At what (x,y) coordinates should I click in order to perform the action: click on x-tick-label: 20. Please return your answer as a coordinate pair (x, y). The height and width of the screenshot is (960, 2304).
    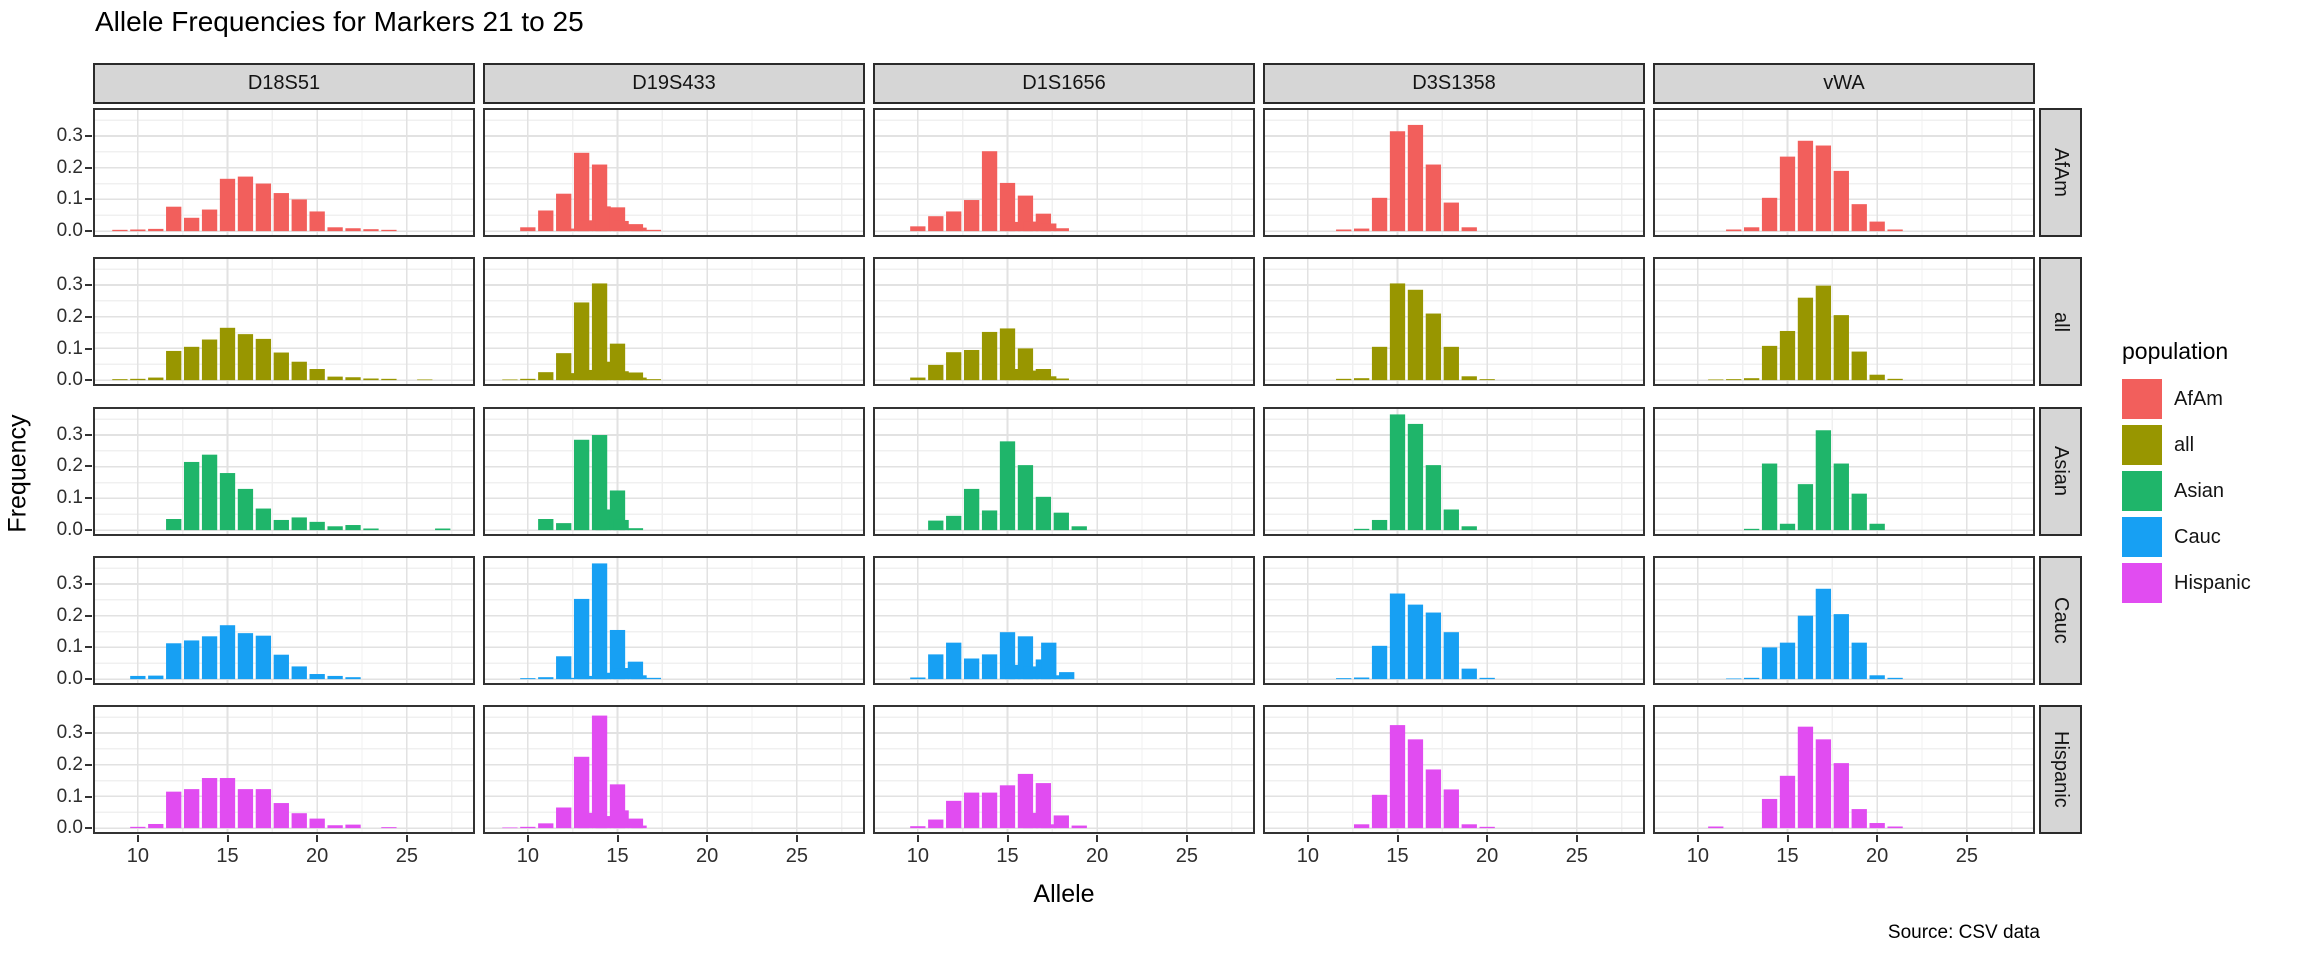
    Looking at the image, I should click on (707, 856).